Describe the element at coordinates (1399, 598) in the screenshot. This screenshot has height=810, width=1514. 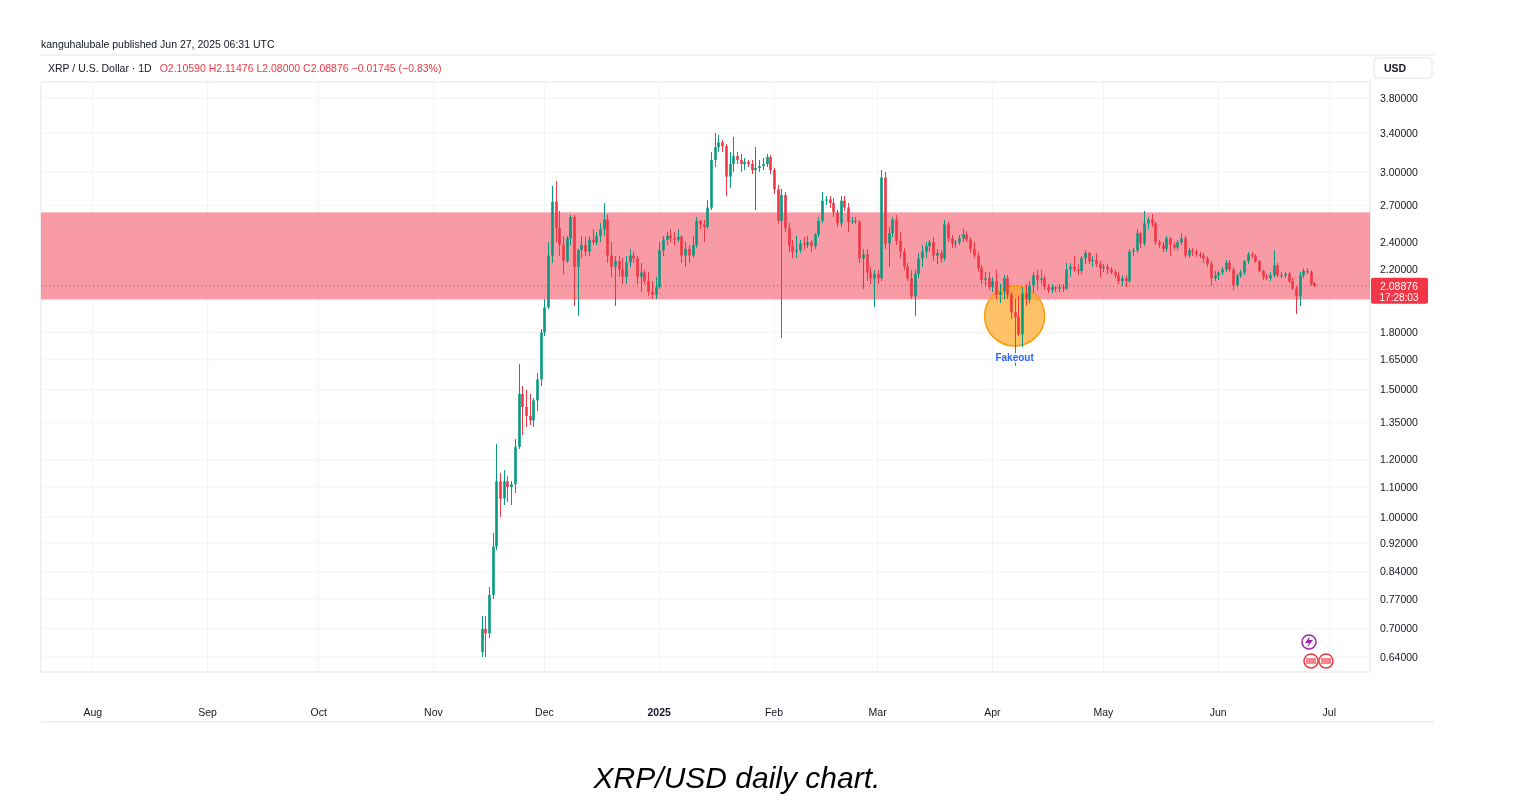
I see `y-tick-label: 0.77000` at that location.